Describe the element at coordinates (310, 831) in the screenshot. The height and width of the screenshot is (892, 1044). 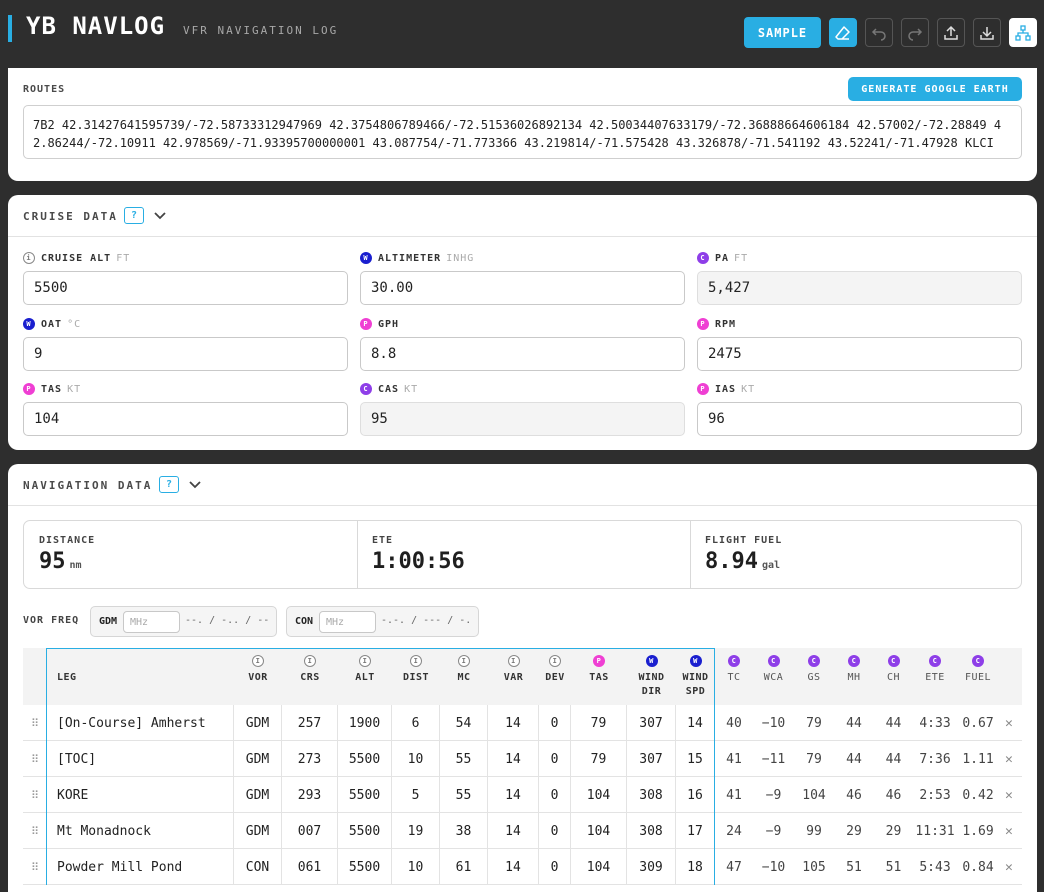
I see `cell-crs: 007` at that location.